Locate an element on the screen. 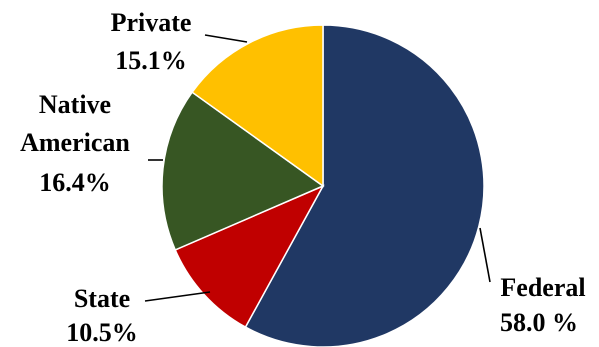  pie-slice-native-american is located at coordinates (243, 171).